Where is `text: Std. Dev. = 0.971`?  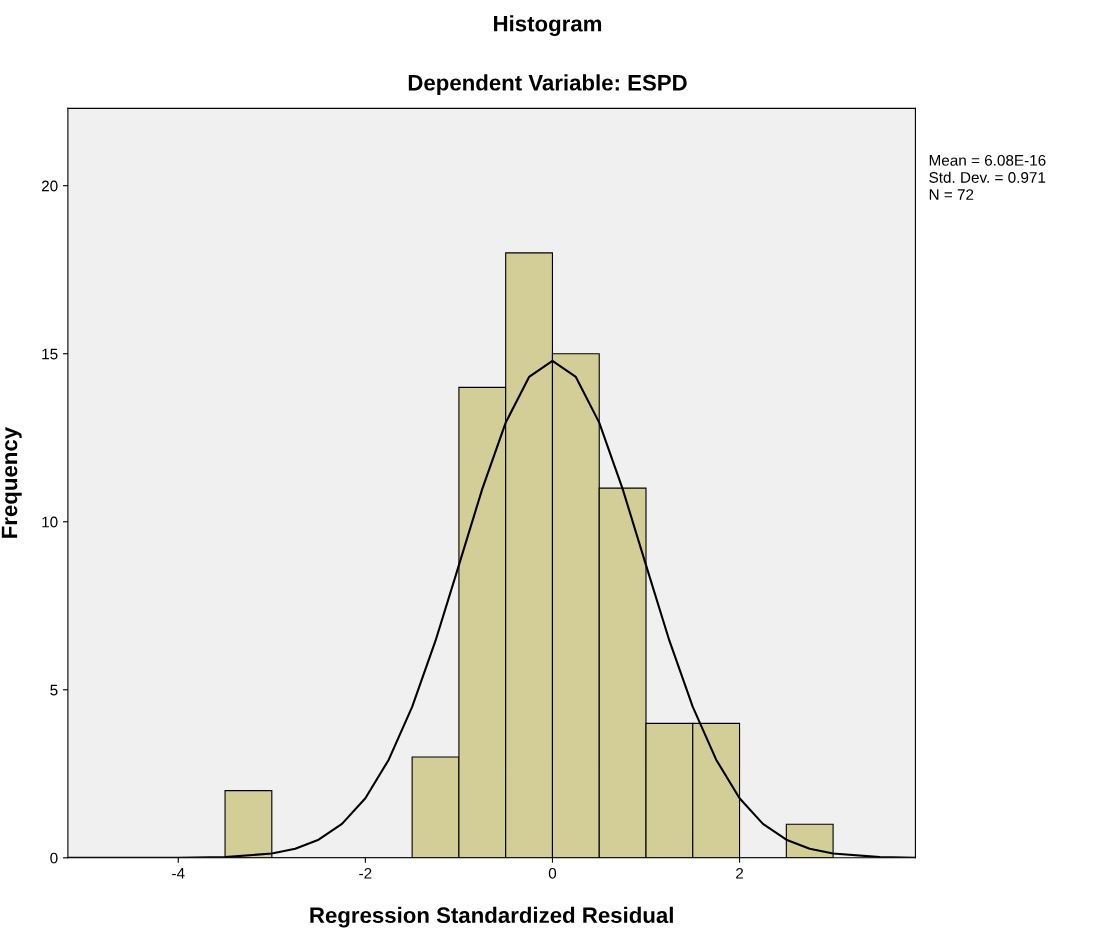
text: Std. Dev. = 0.971 is located at coordinates (987, 177).